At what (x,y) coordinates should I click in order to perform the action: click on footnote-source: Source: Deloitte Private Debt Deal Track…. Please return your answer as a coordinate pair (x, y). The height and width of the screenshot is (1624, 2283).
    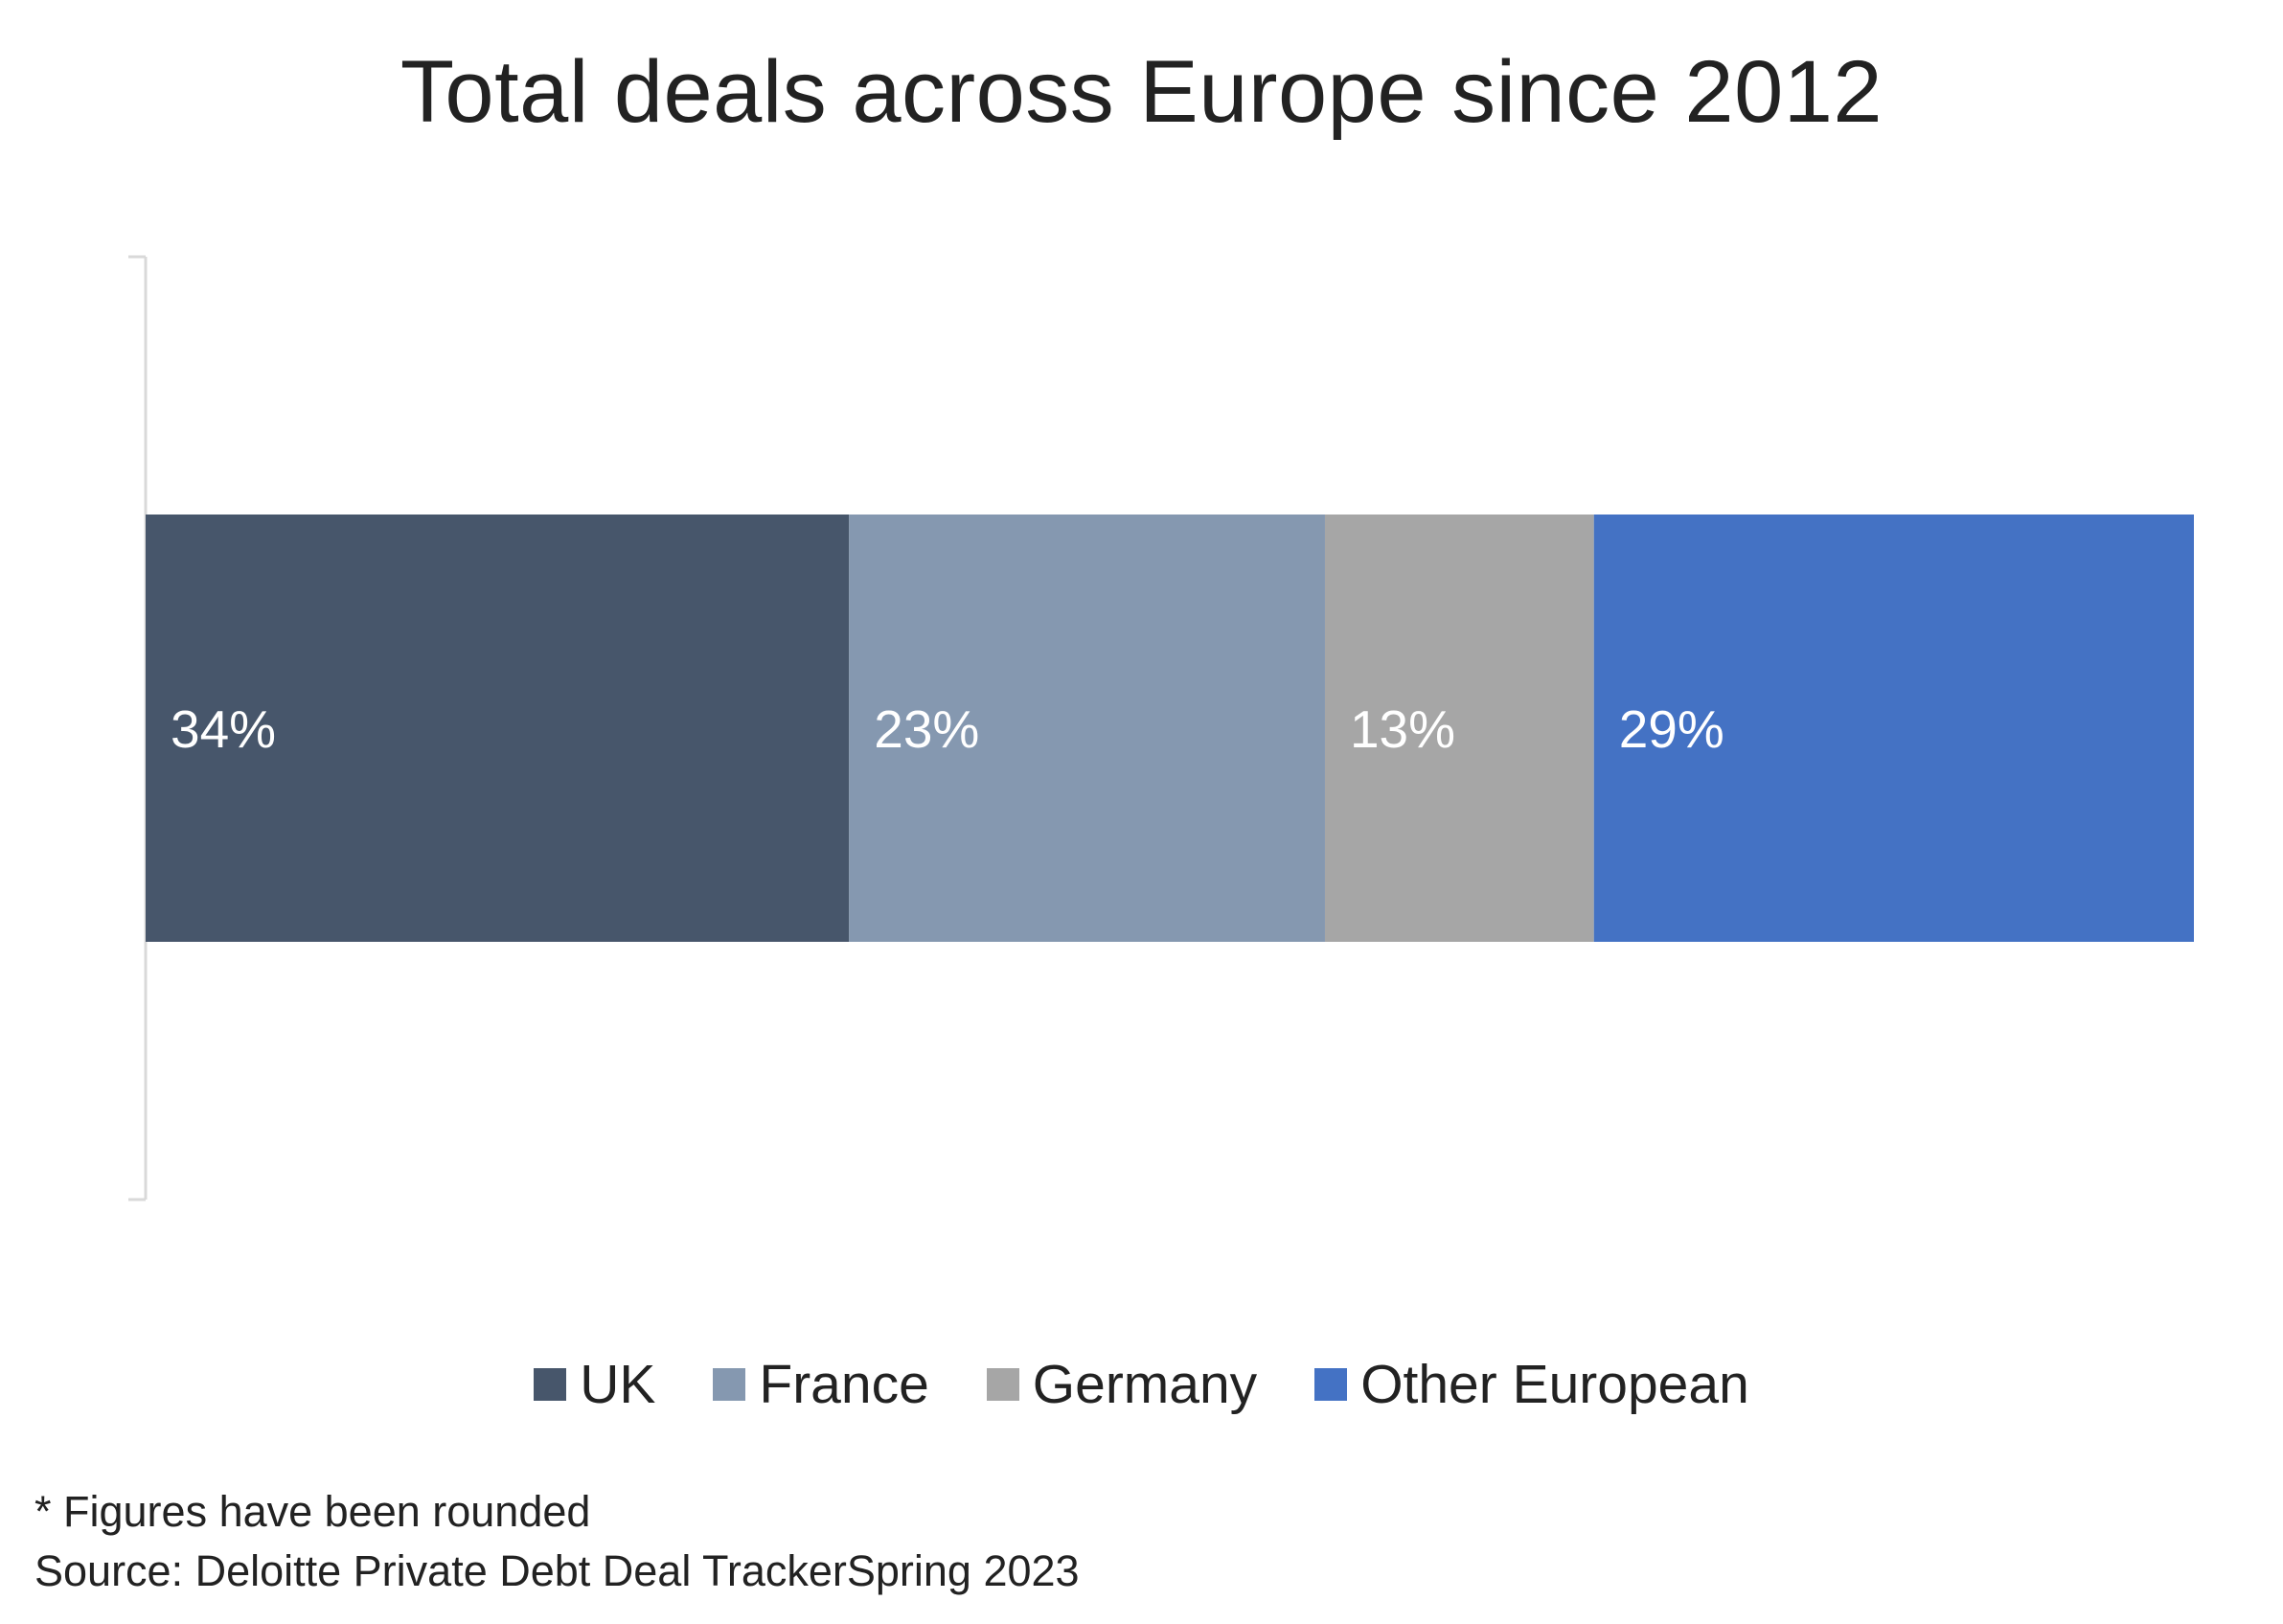
    Looking at the image, I should click on (557, 1570).